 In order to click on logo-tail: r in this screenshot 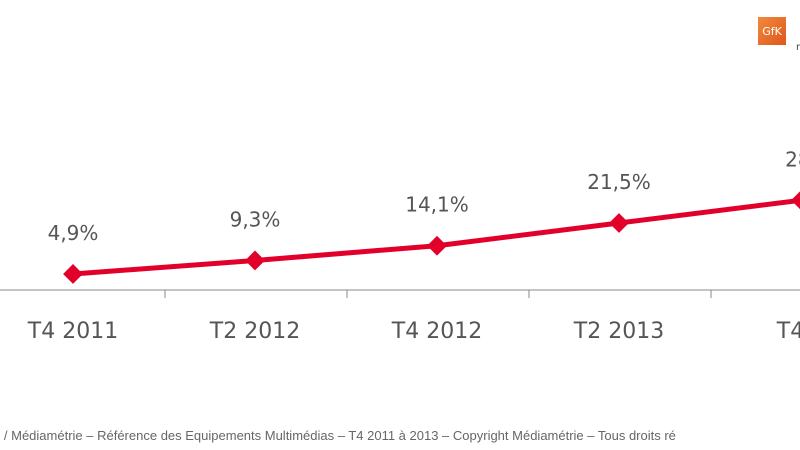, I will do `click(798, 47)`.